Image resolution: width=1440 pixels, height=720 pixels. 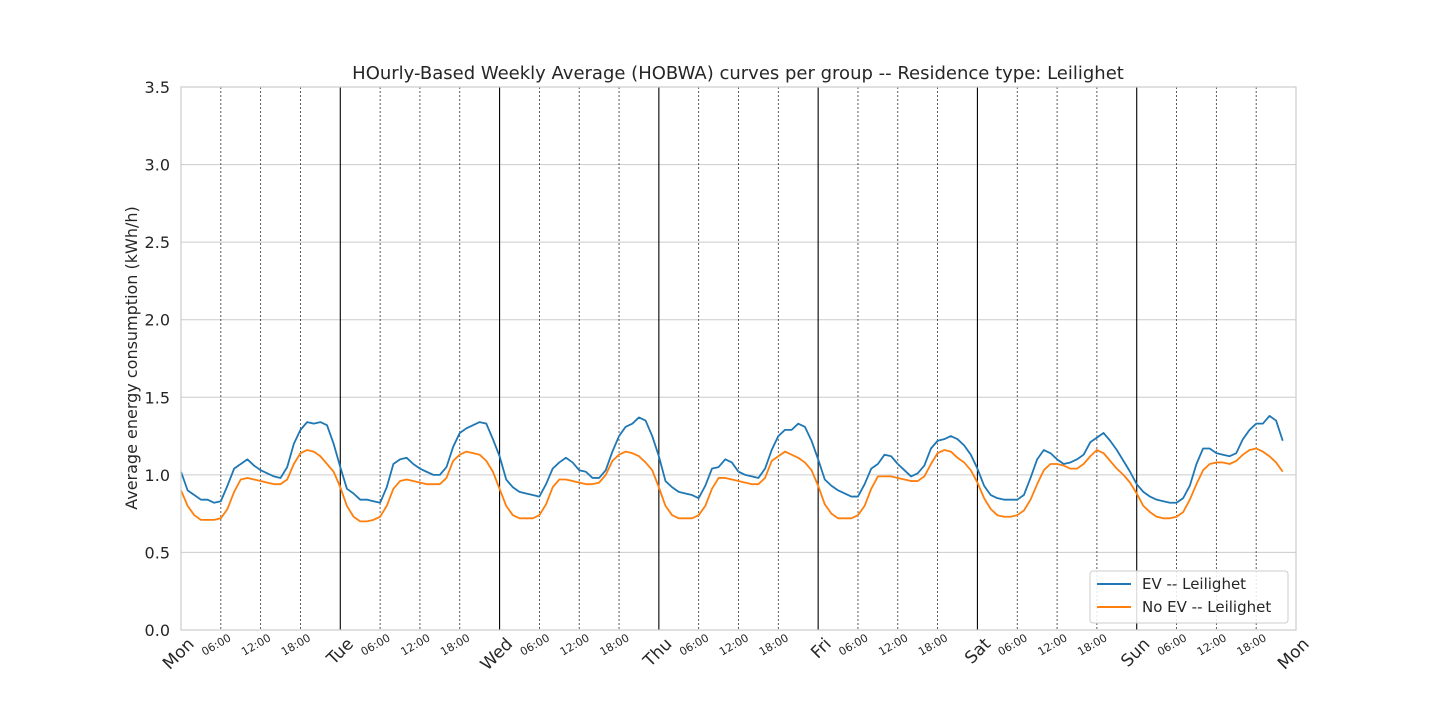 I want to click on series-lines, so click(x=732, y=468).